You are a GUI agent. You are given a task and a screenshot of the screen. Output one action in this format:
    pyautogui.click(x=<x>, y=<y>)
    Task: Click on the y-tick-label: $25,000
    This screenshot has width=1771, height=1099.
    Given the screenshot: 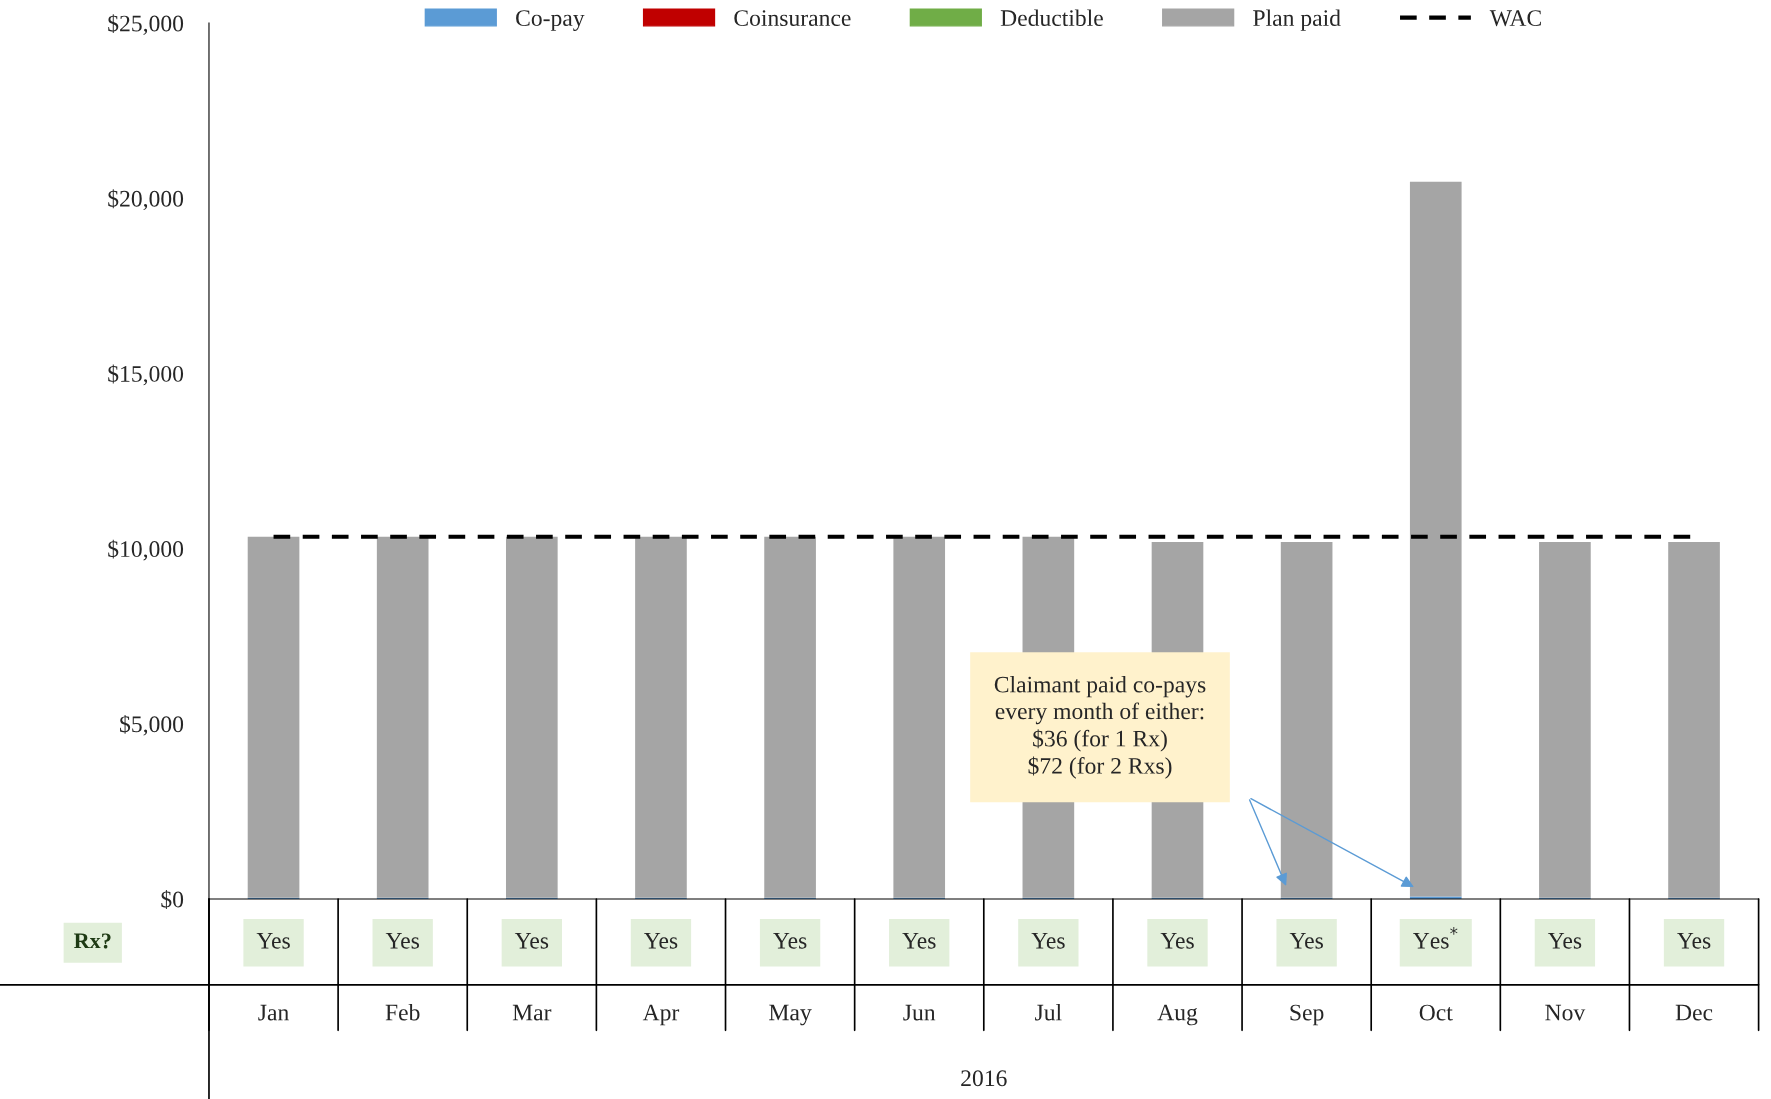 What is the action you would take?
    pyautogui.click(x=146, y=24)
    